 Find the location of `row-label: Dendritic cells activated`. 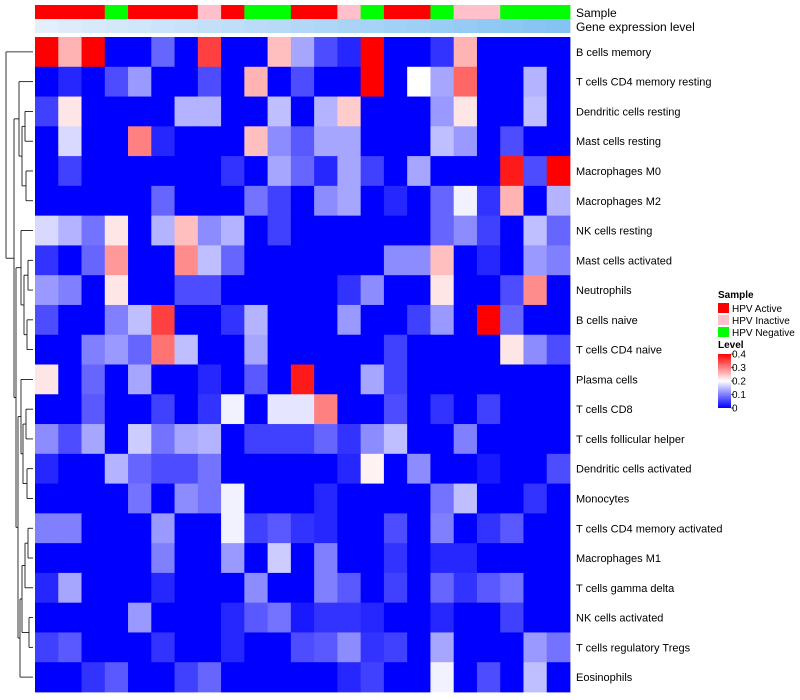

row-label: Dendritic cells activated is located at coordinates (634, 470).